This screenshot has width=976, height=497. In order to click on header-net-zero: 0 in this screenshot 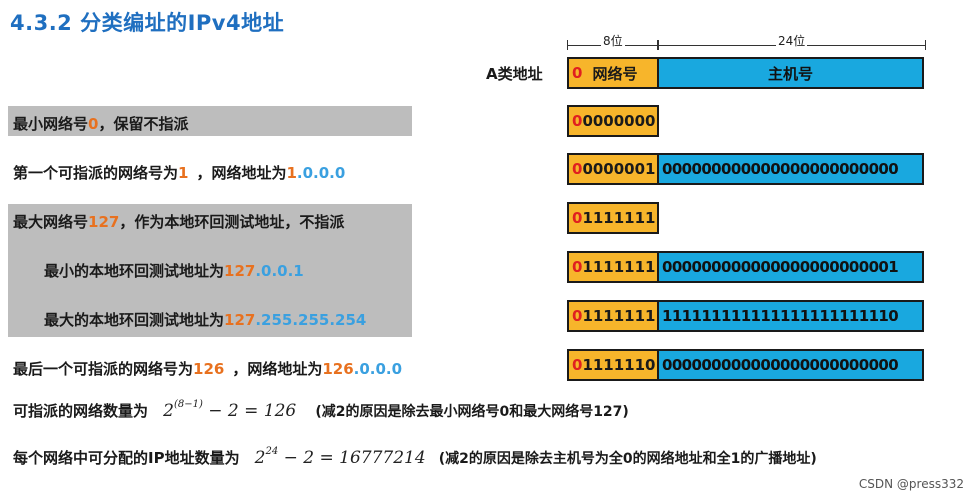, I will do `click(577, 73)`.